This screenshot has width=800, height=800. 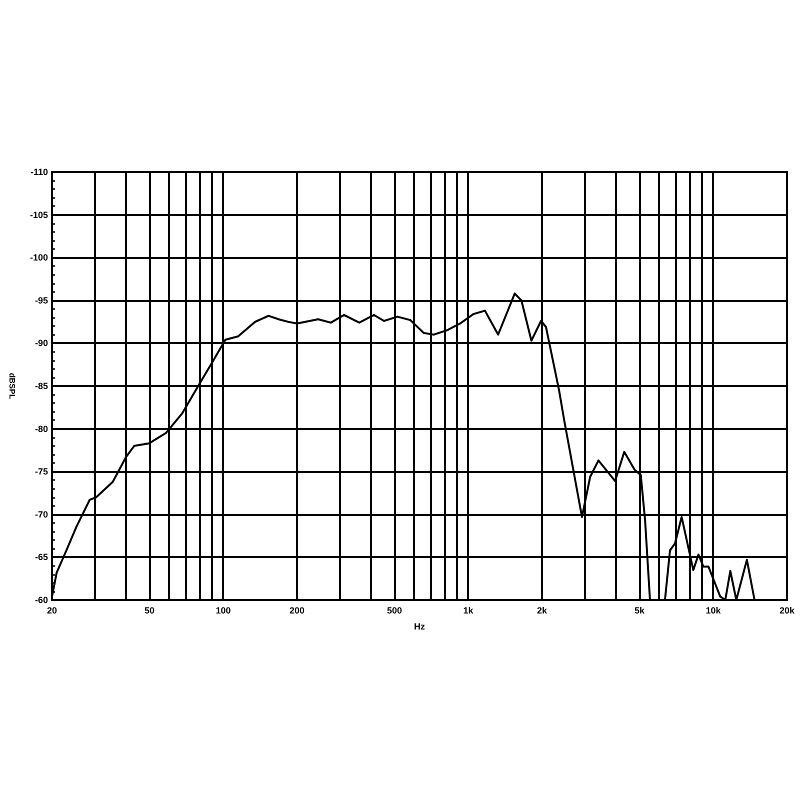 What do you see at coordinates (640, 611) in the screenshot?
I see `x-tick-label: 5k` at bounding box center [640, 611].